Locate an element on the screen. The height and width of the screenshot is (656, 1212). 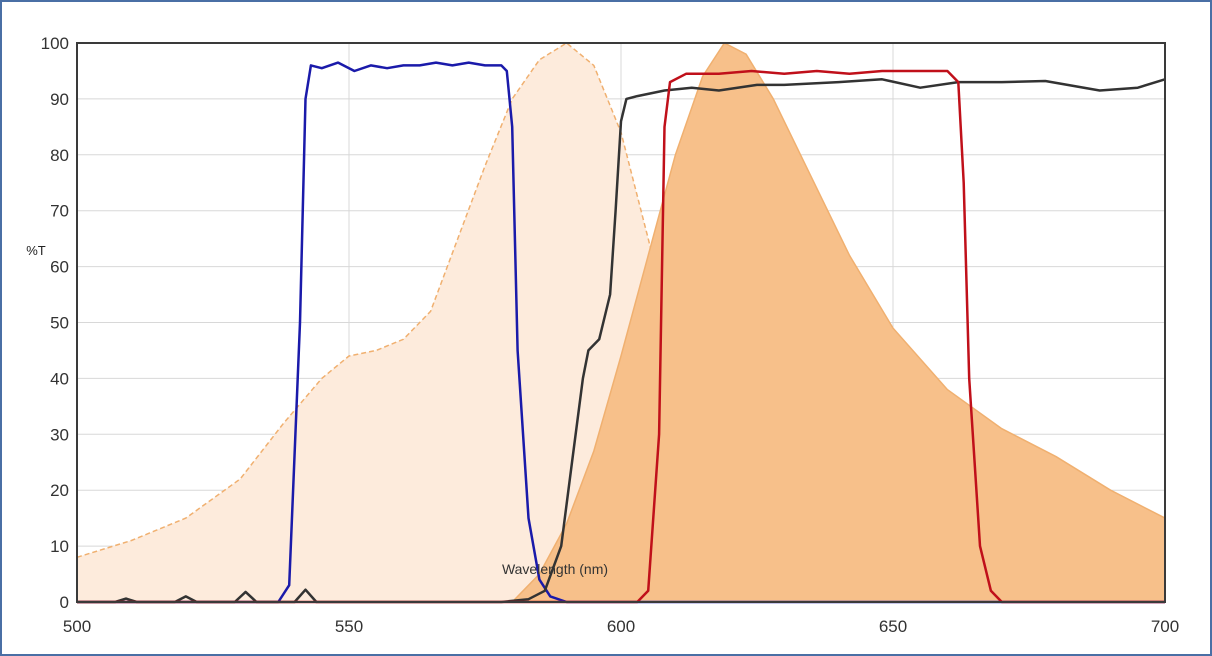
y-tick-label: 40 is located at coordinates (59, 378).